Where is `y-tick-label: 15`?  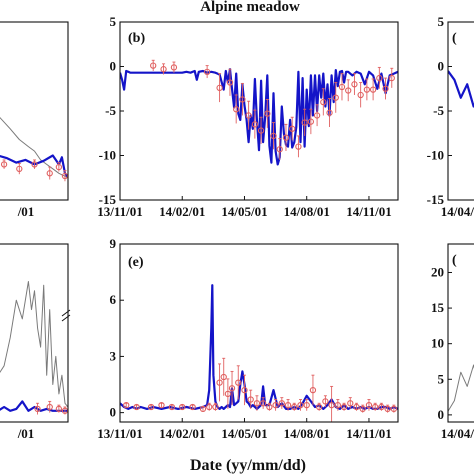
y-tick-label: 15 is located at coordinates (438, 307).